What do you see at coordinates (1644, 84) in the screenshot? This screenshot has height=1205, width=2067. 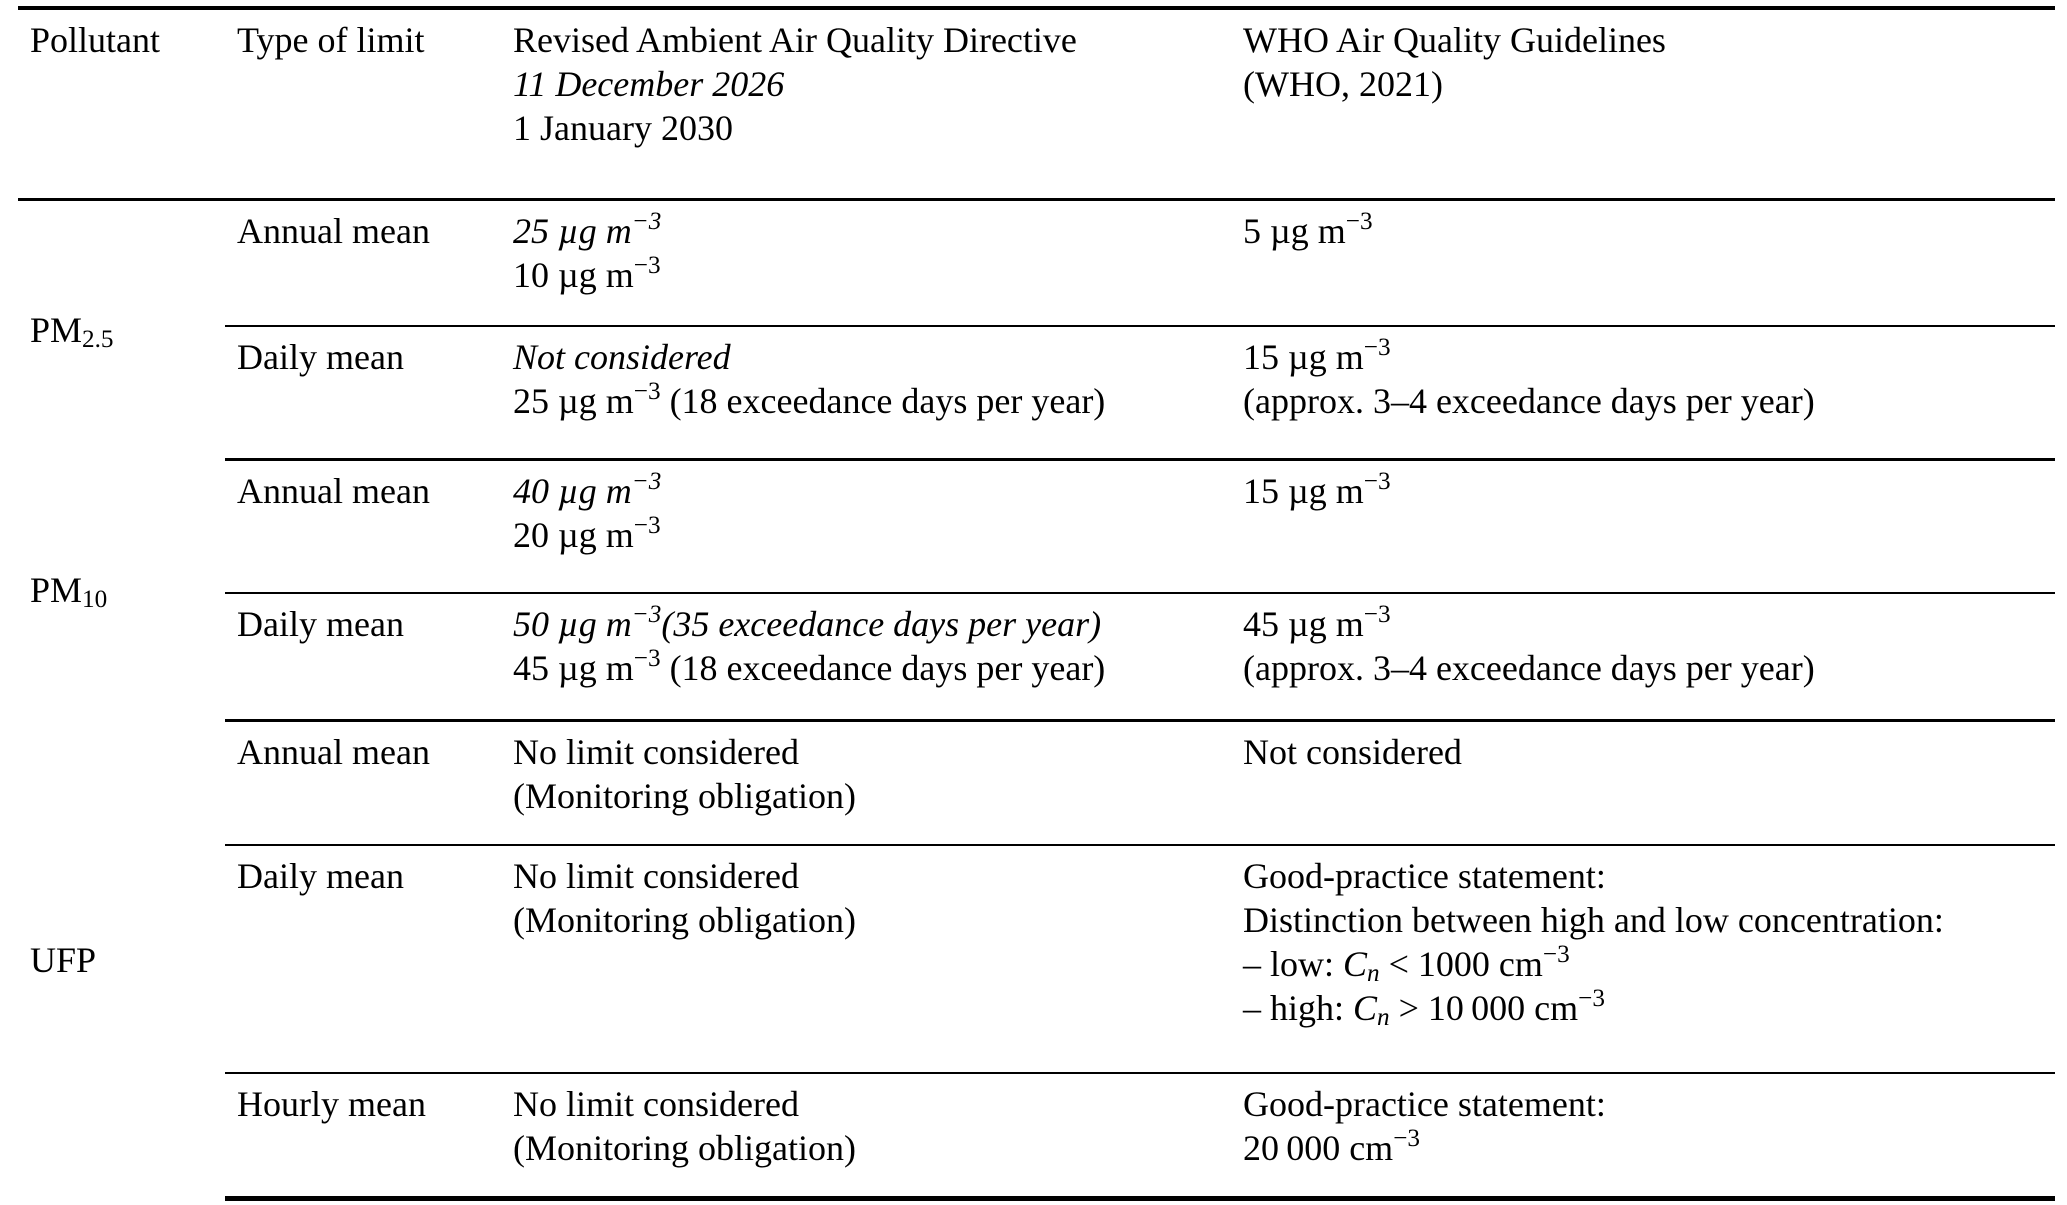 I see `cell-line: (WHO, 2021)` at bounding box center [1644, 84].